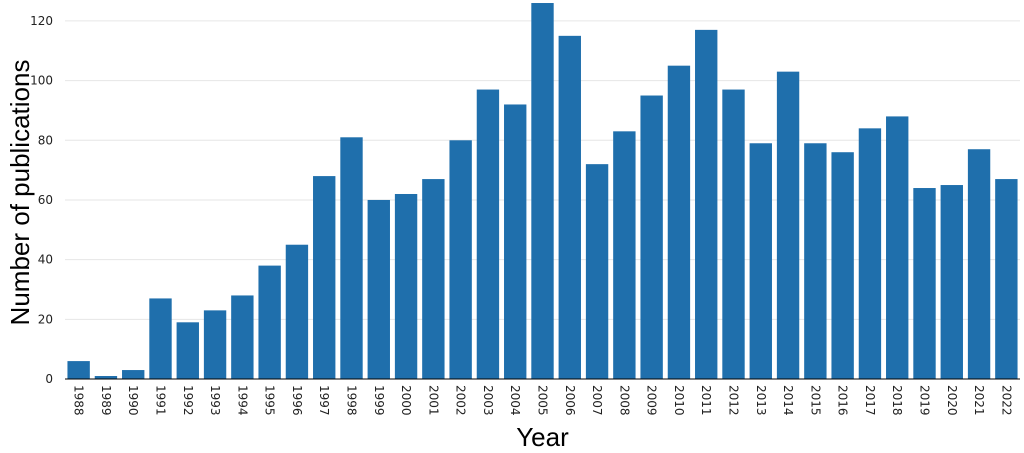  What do you see at coordinates (706, 400) in the screenshot?
I see `x-tick-label: 2011` at bounding box center [706, 400].